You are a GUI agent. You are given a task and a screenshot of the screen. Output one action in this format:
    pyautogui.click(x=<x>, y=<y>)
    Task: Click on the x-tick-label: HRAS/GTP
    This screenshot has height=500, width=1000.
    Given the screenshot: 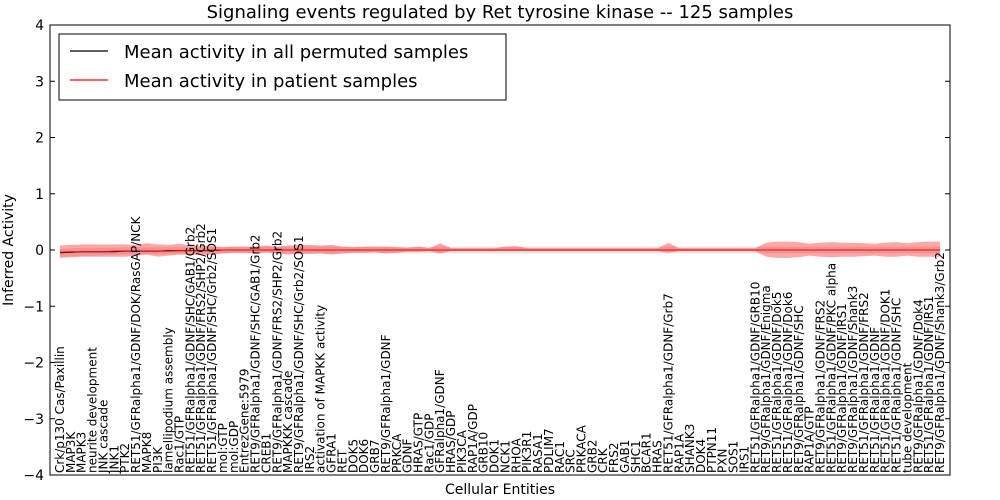 What is the action you would take?
    pyautogui.click(x=419, y=443)
    